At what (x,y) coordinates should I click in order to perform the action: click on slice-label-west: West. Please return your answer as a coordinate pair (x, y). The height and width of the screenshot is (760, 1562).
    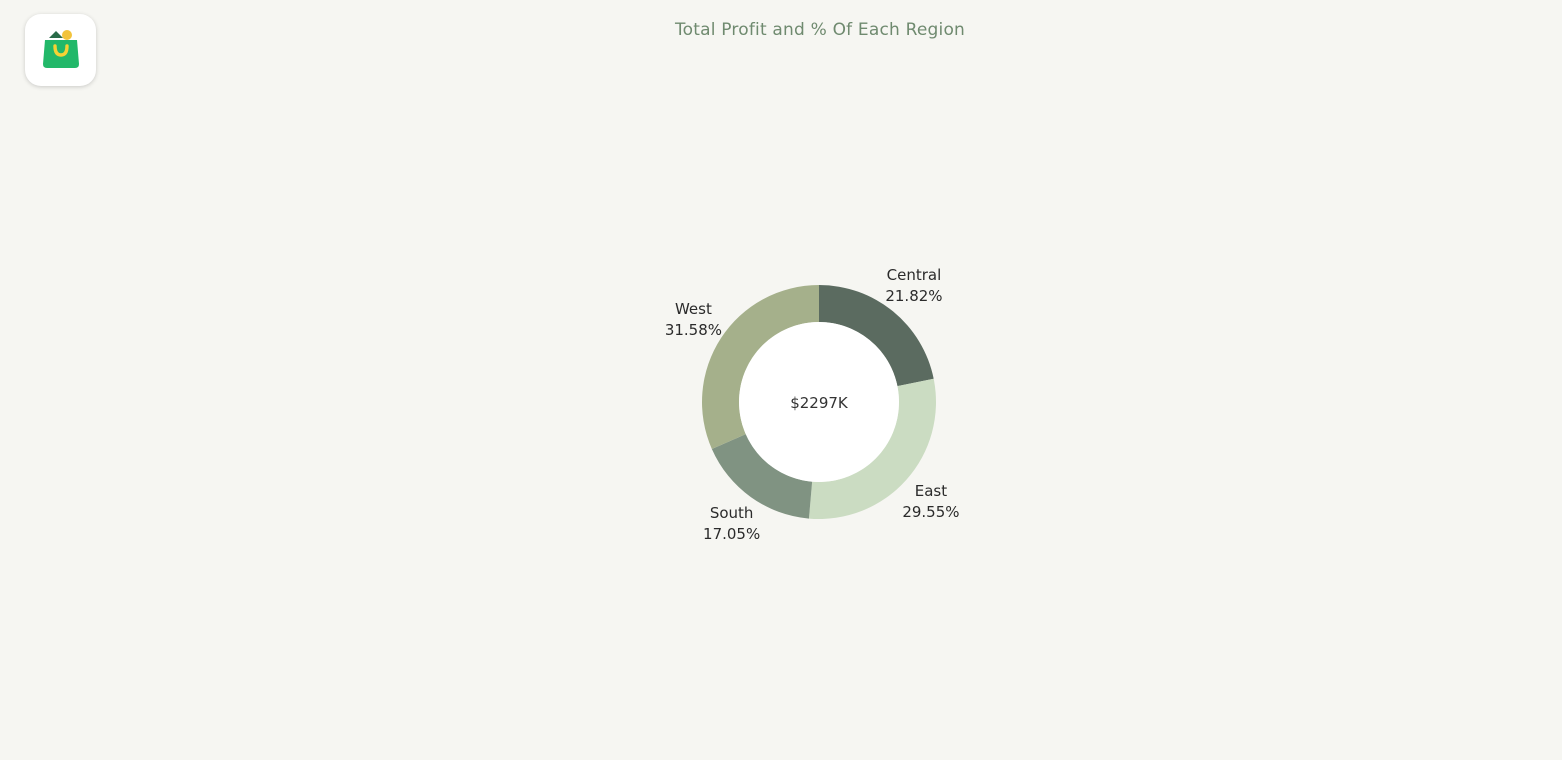
    Looking at the image, I should click on (693, 309).